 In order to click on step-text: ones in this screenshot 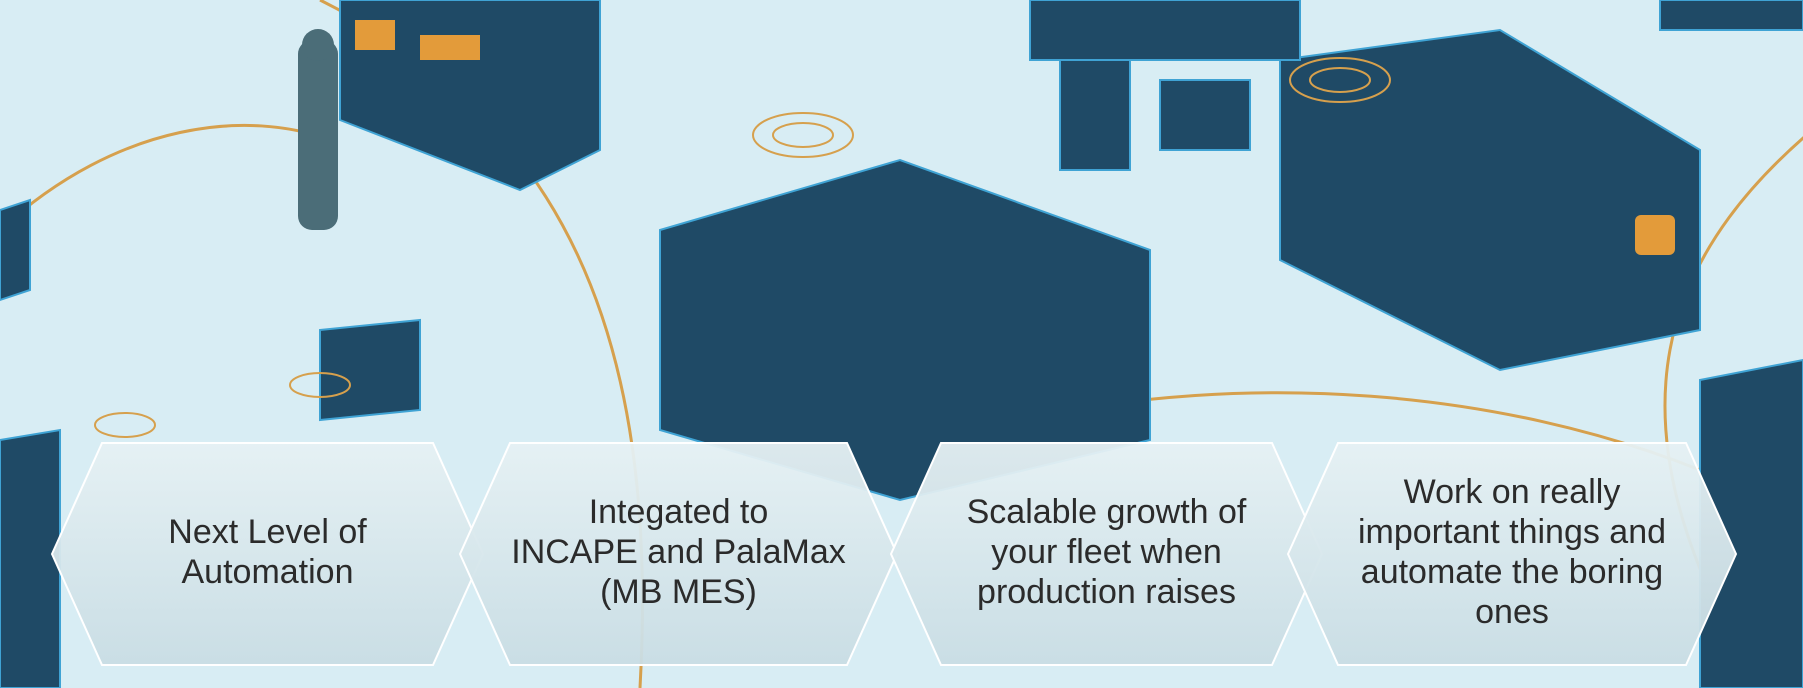, I will do `click(1512, 612)`.